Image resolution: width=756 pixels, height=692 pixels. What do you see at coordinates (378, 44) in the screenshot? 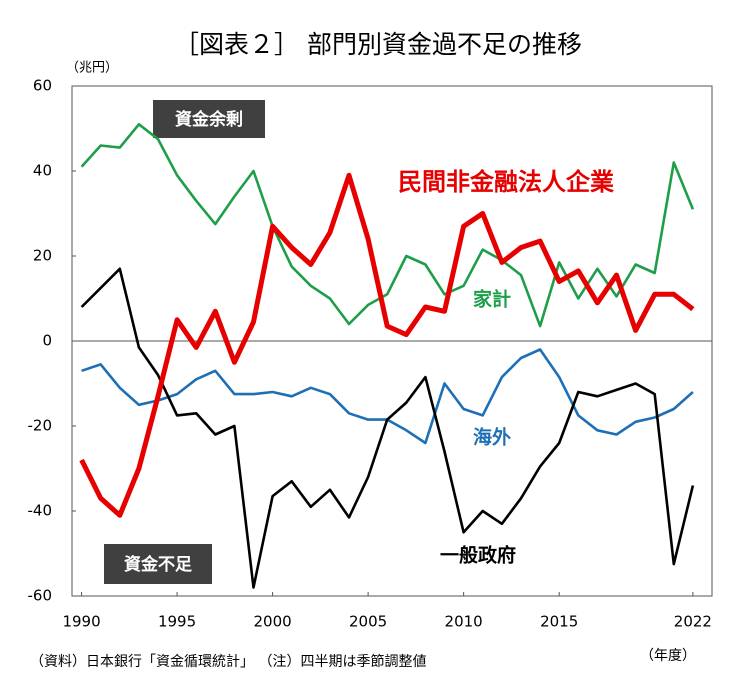
I see `chart-title: ［図表２］ 部門別資金過不足の推移` at bounding box center [378, 44].